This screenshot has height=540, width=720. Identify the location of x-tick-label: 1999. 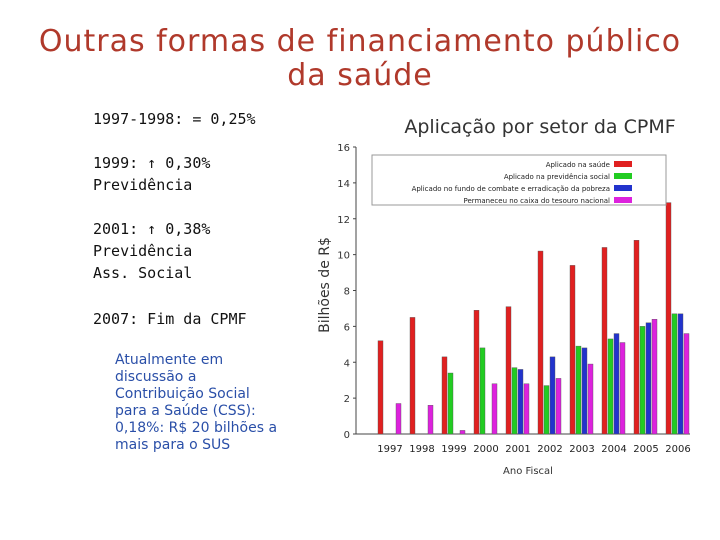
(453, 449).